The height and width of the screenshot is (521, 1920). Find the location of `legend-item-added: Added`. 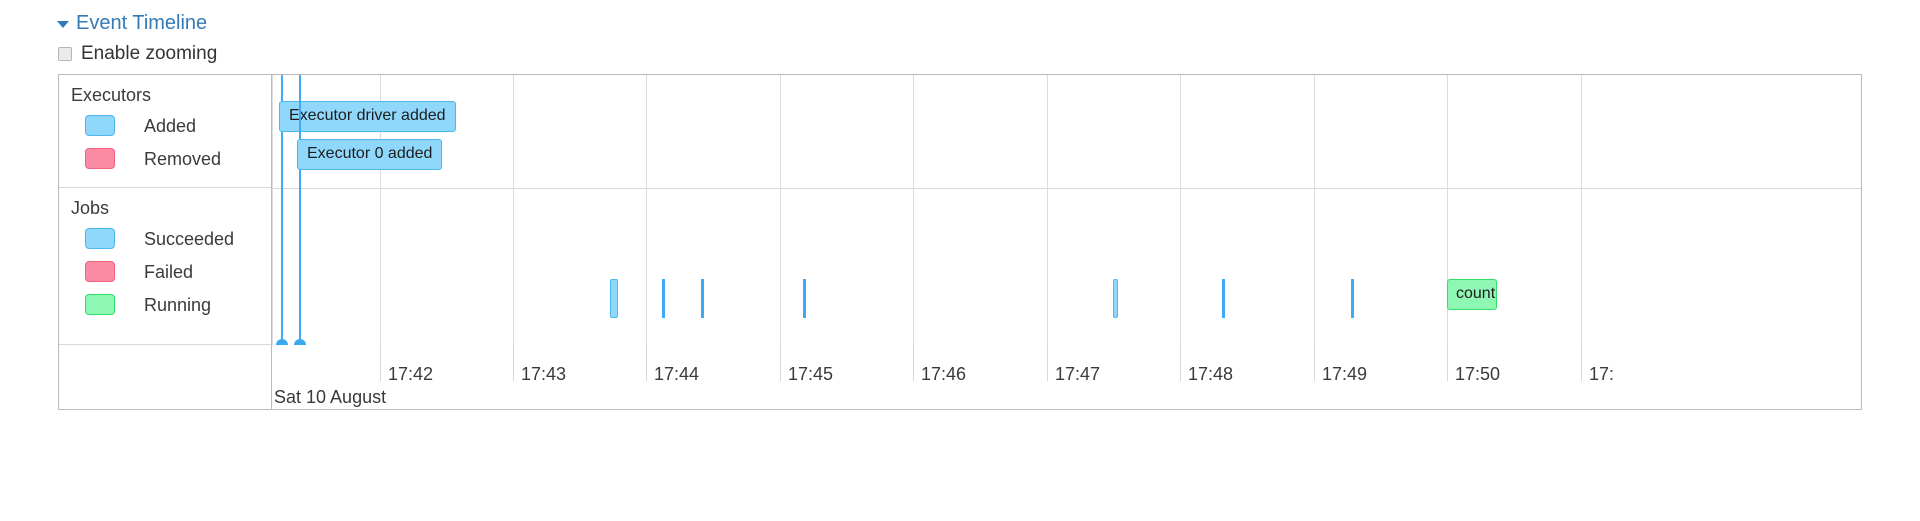

legend-item-added: Added is located at coordinates (171, 125).